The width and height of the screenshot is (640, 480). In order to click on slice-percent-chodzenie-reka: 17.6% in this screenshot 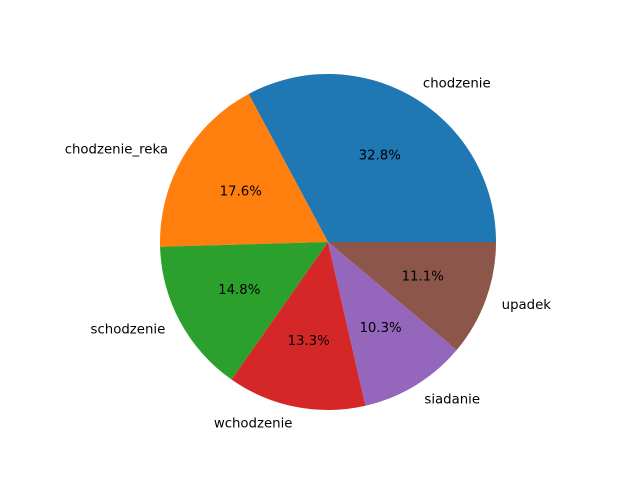, I will do `click(241, 191)`.